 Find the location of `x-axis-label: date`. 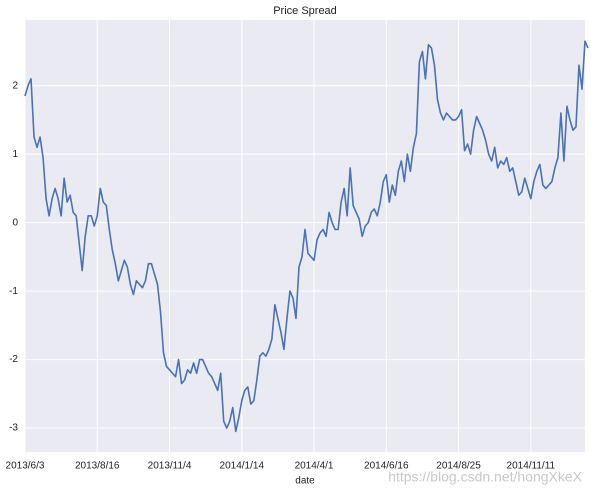

x-axis-label: date is located at coordinates (305, 481).